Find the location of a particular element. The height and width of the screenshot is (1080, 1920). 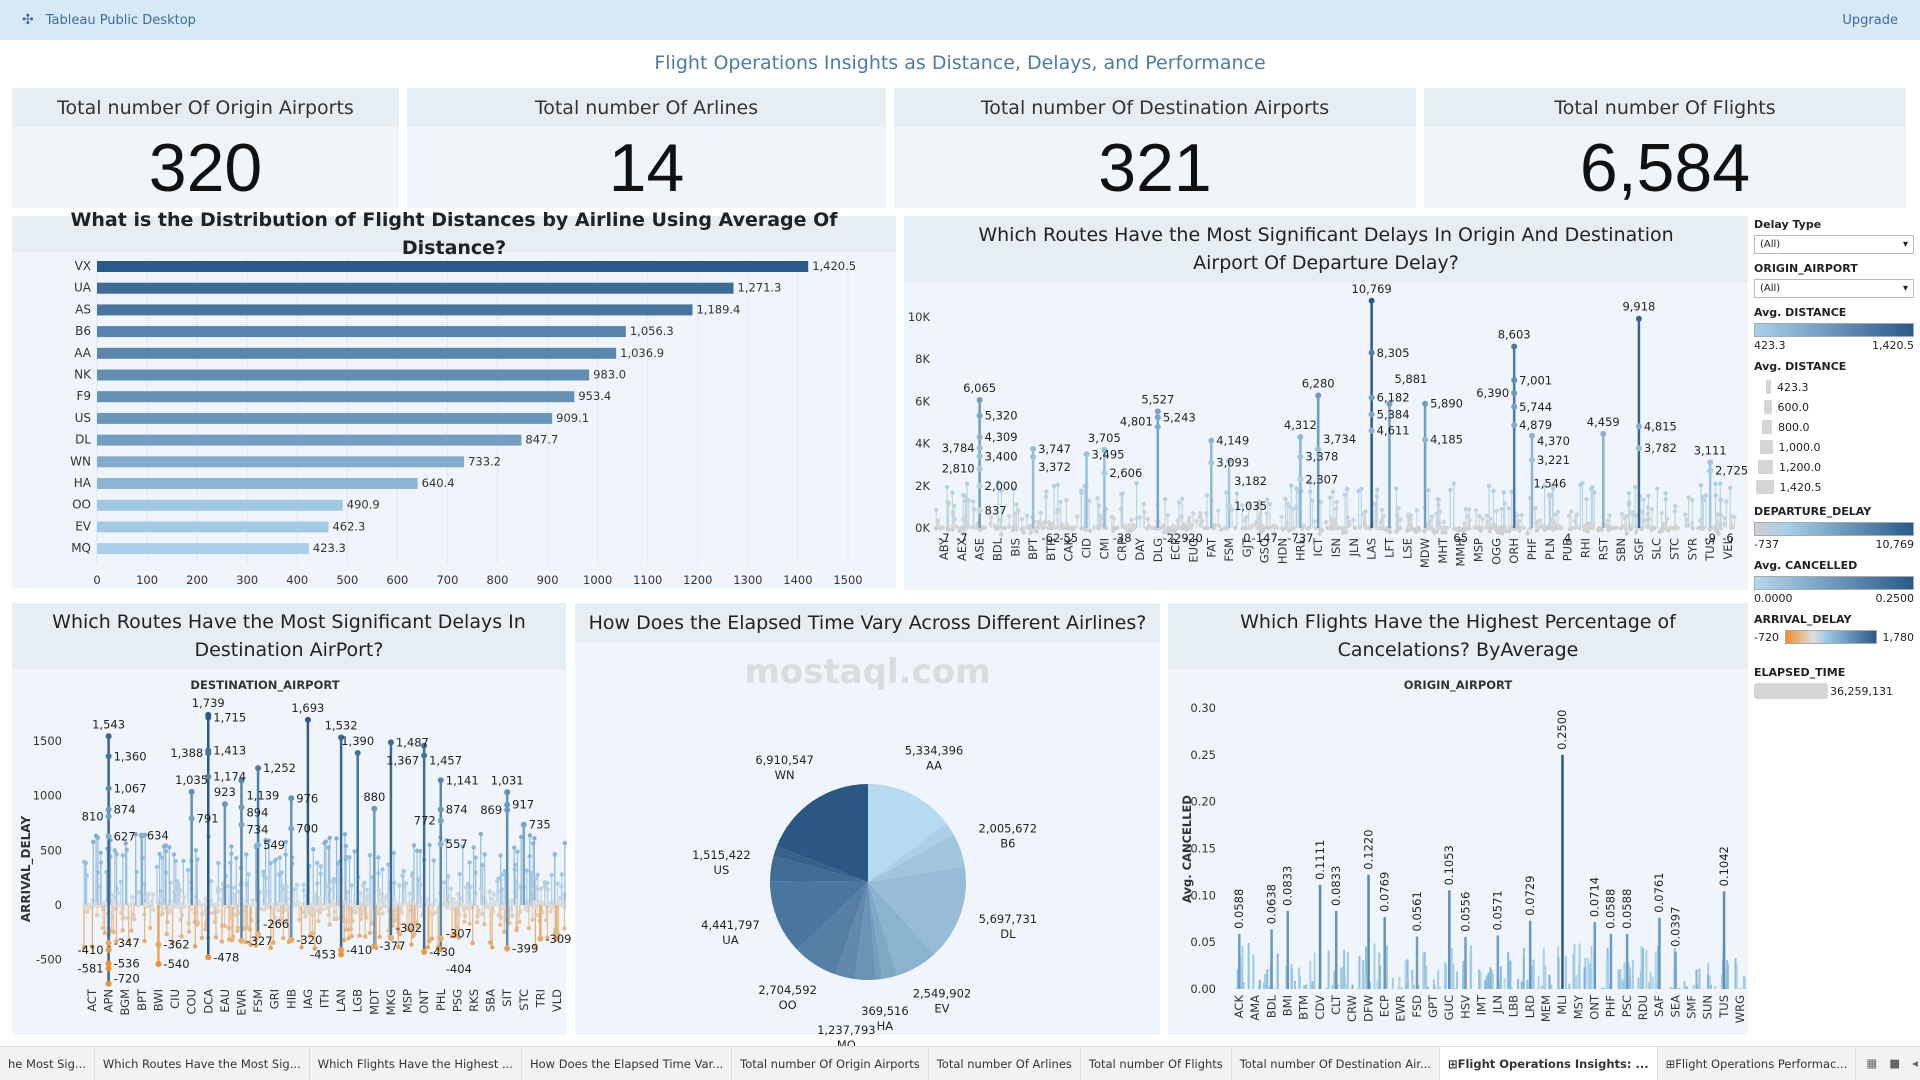

x-category-label: CRP is located at coordinates (1122, 549).